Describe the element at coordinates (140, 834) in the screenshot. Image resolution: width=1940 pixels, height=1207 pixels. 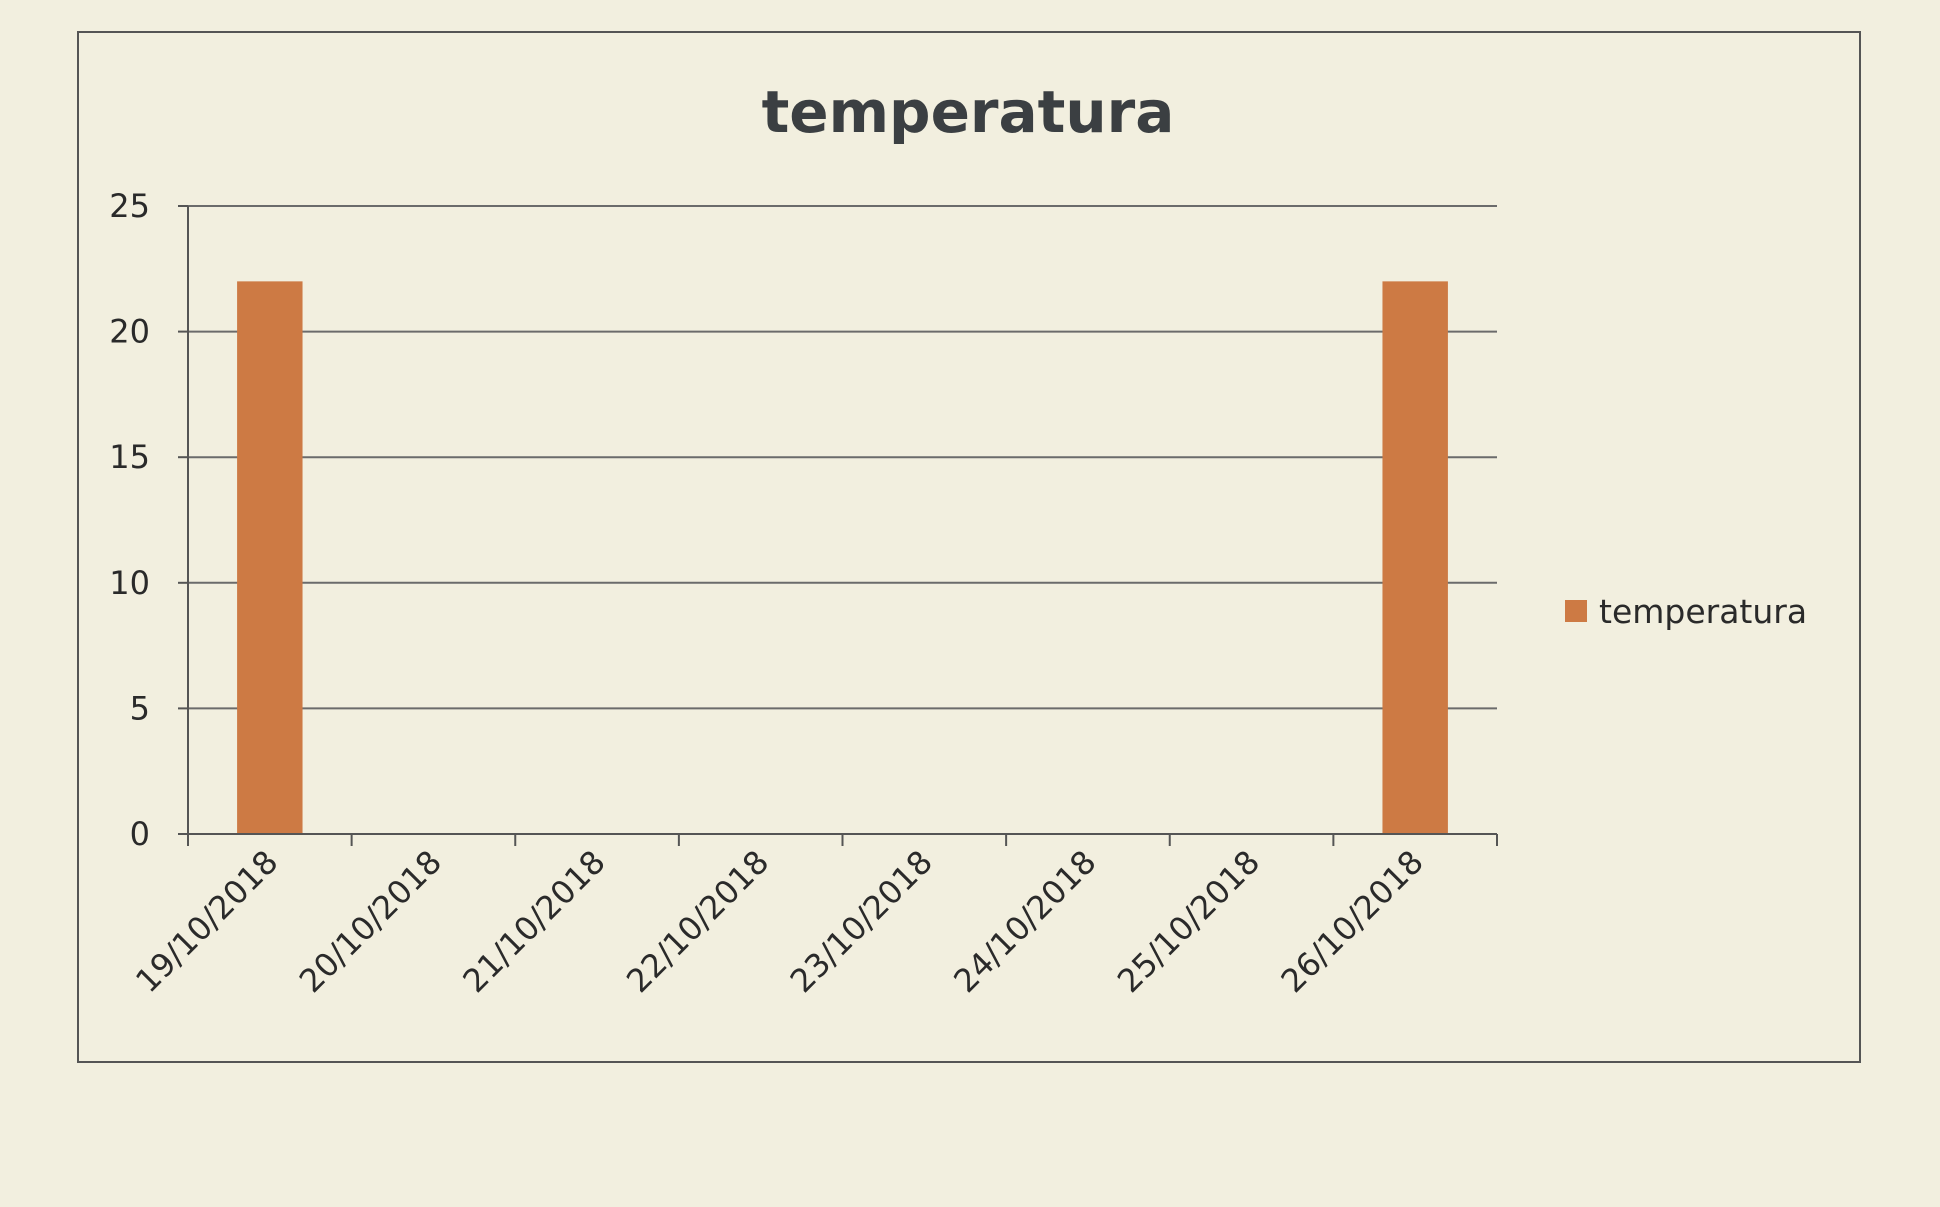
I see `y-tick-label: 0` at that location.